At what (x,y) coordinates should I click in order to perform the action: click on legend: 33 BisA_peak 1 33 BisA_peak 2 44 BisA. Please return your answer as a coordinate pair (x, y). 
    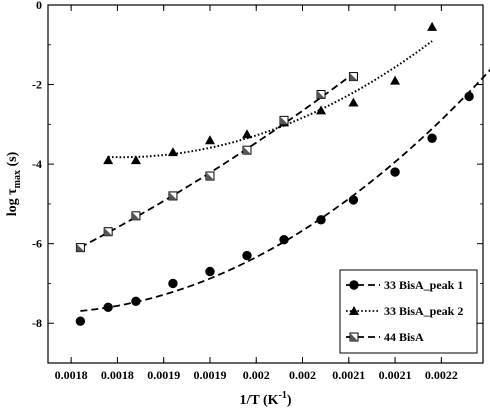
    Looking at the image, I should click on (408, 311).